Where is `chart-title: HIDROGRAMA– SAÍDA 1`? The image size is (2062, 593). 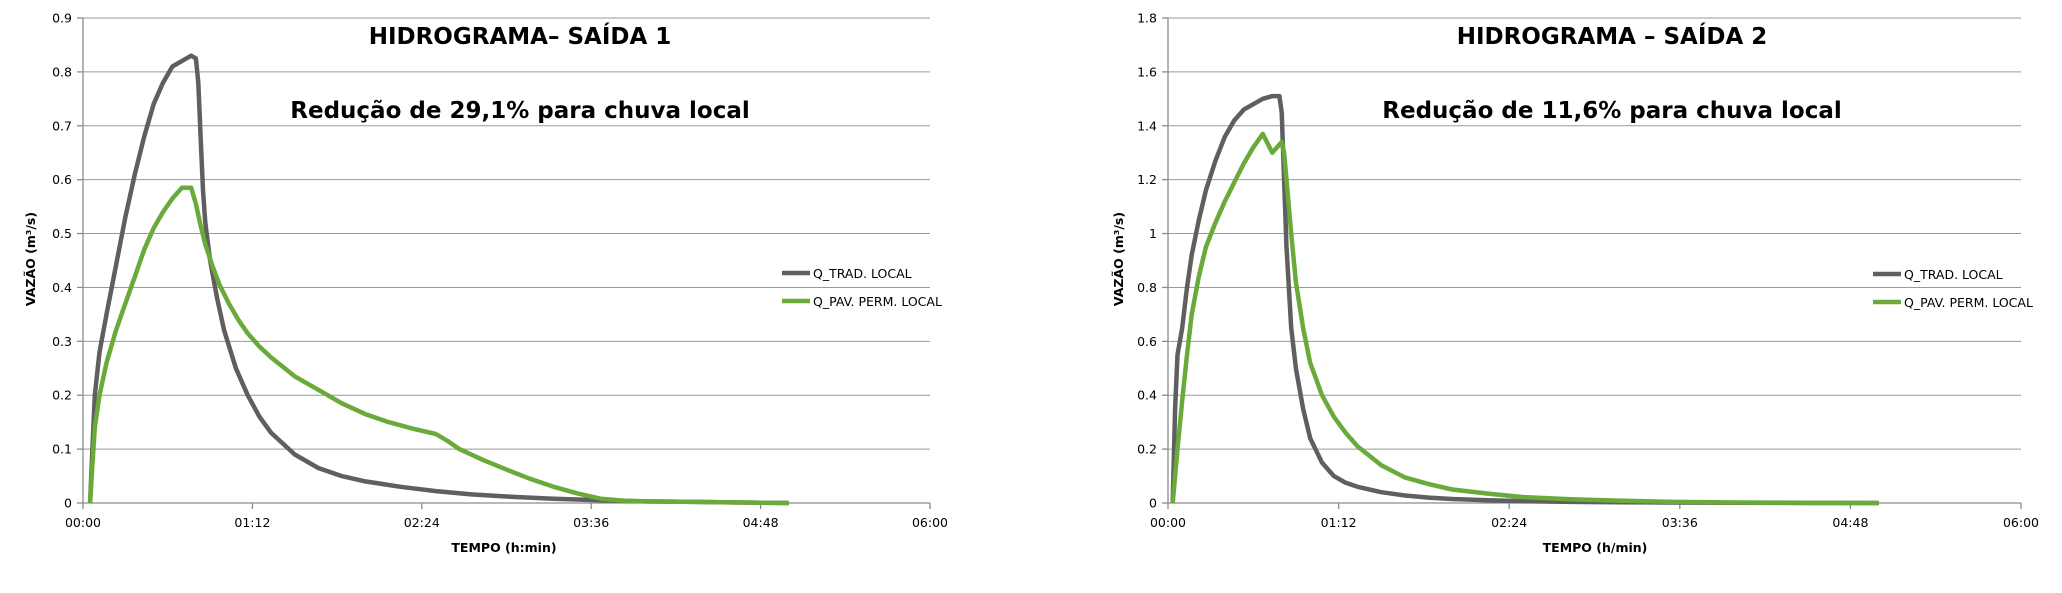 chart-title: HIDROGRAMA– SAÍDA 1 is located at coordinates (520, 36).